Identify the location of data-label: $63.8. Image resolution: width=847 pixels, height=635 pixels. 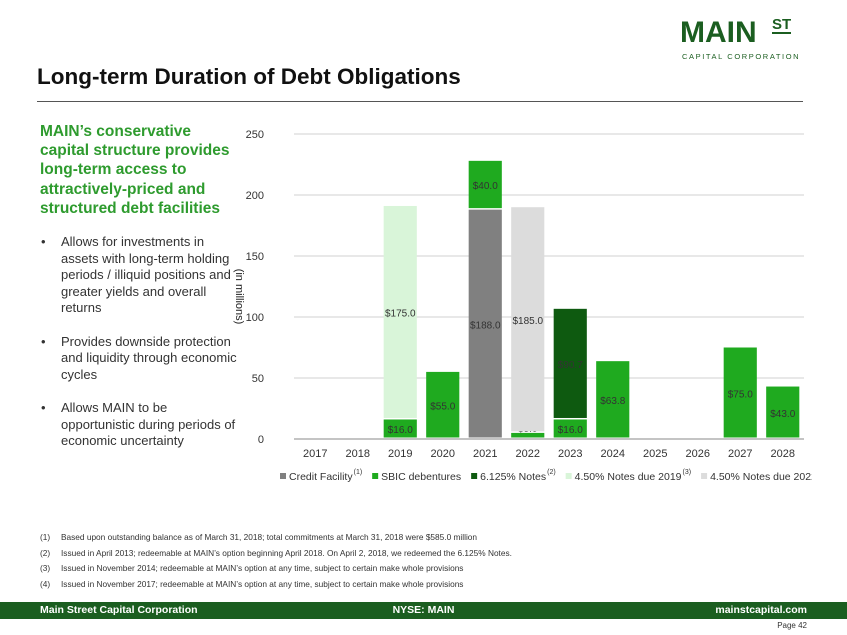
(612, 401).